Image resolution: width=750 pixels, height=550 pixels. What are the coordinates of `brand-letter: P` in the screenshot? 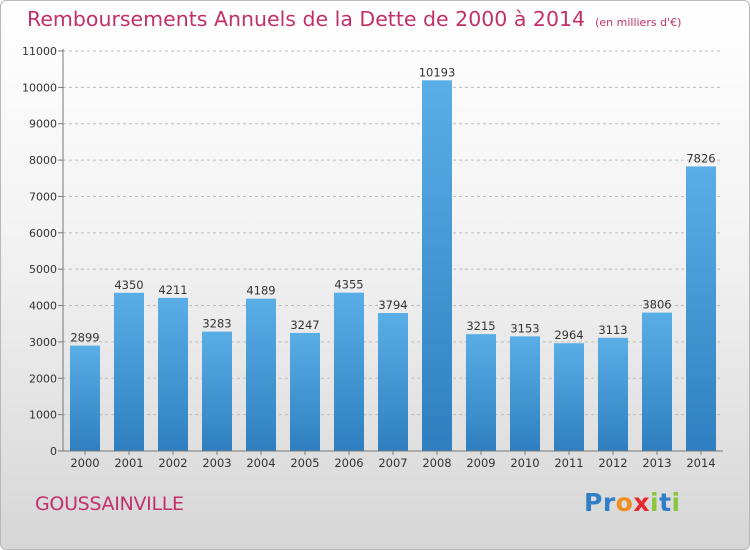 It's located at (593, 502).